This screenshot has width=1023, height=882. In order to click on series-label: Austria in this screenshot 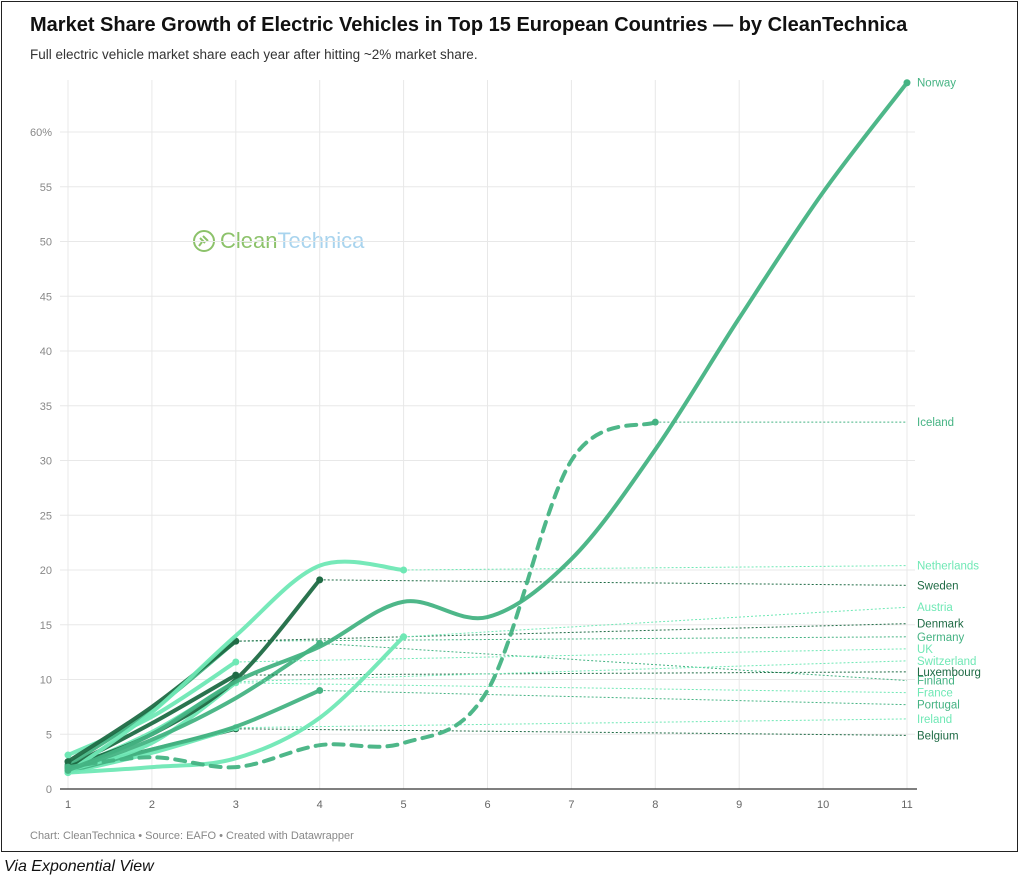, I will do `click(935, 608)`.